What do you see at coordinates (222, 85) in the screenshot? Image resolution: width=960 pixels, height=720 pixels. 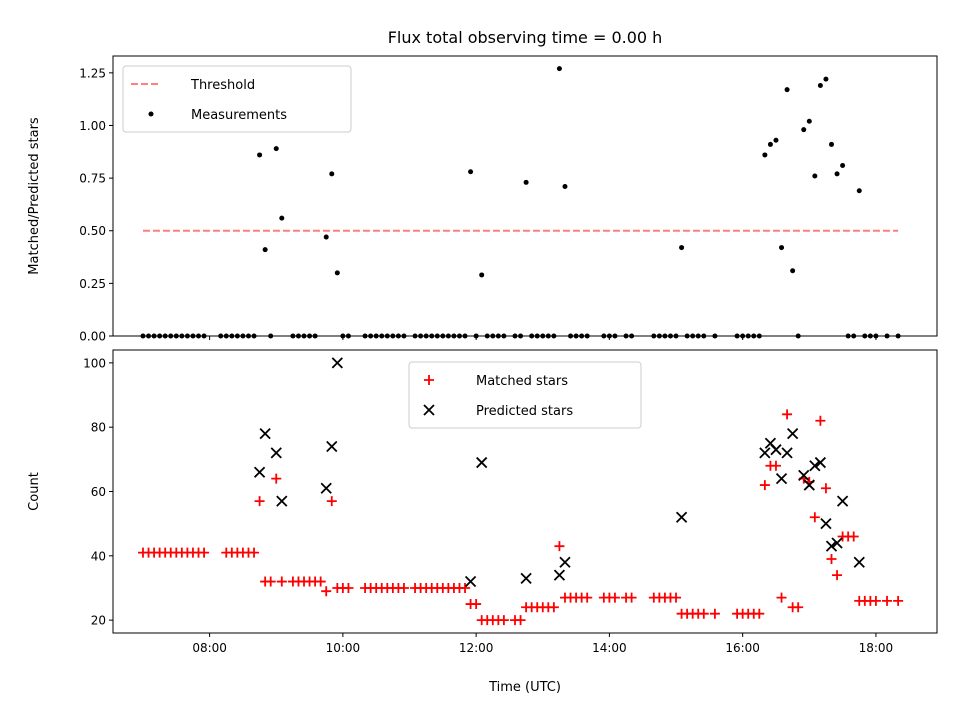 I see `panel1-legend-label: Threshold` at bounding box center [222, 85].